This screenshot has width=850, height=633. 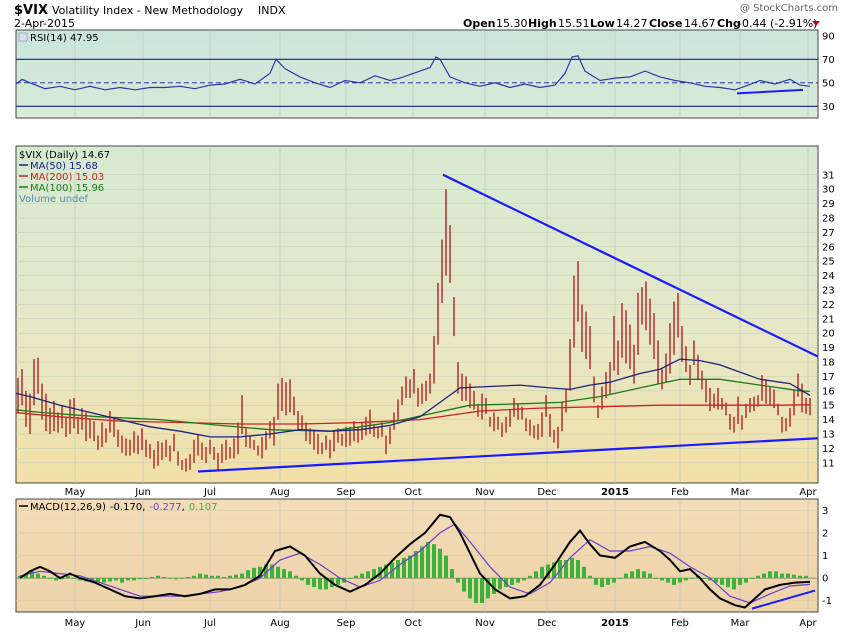 What do you see at coordinates (632, 23) in the screenshot?
I see `low-value: 14.27` at bounding box center [632, 23].